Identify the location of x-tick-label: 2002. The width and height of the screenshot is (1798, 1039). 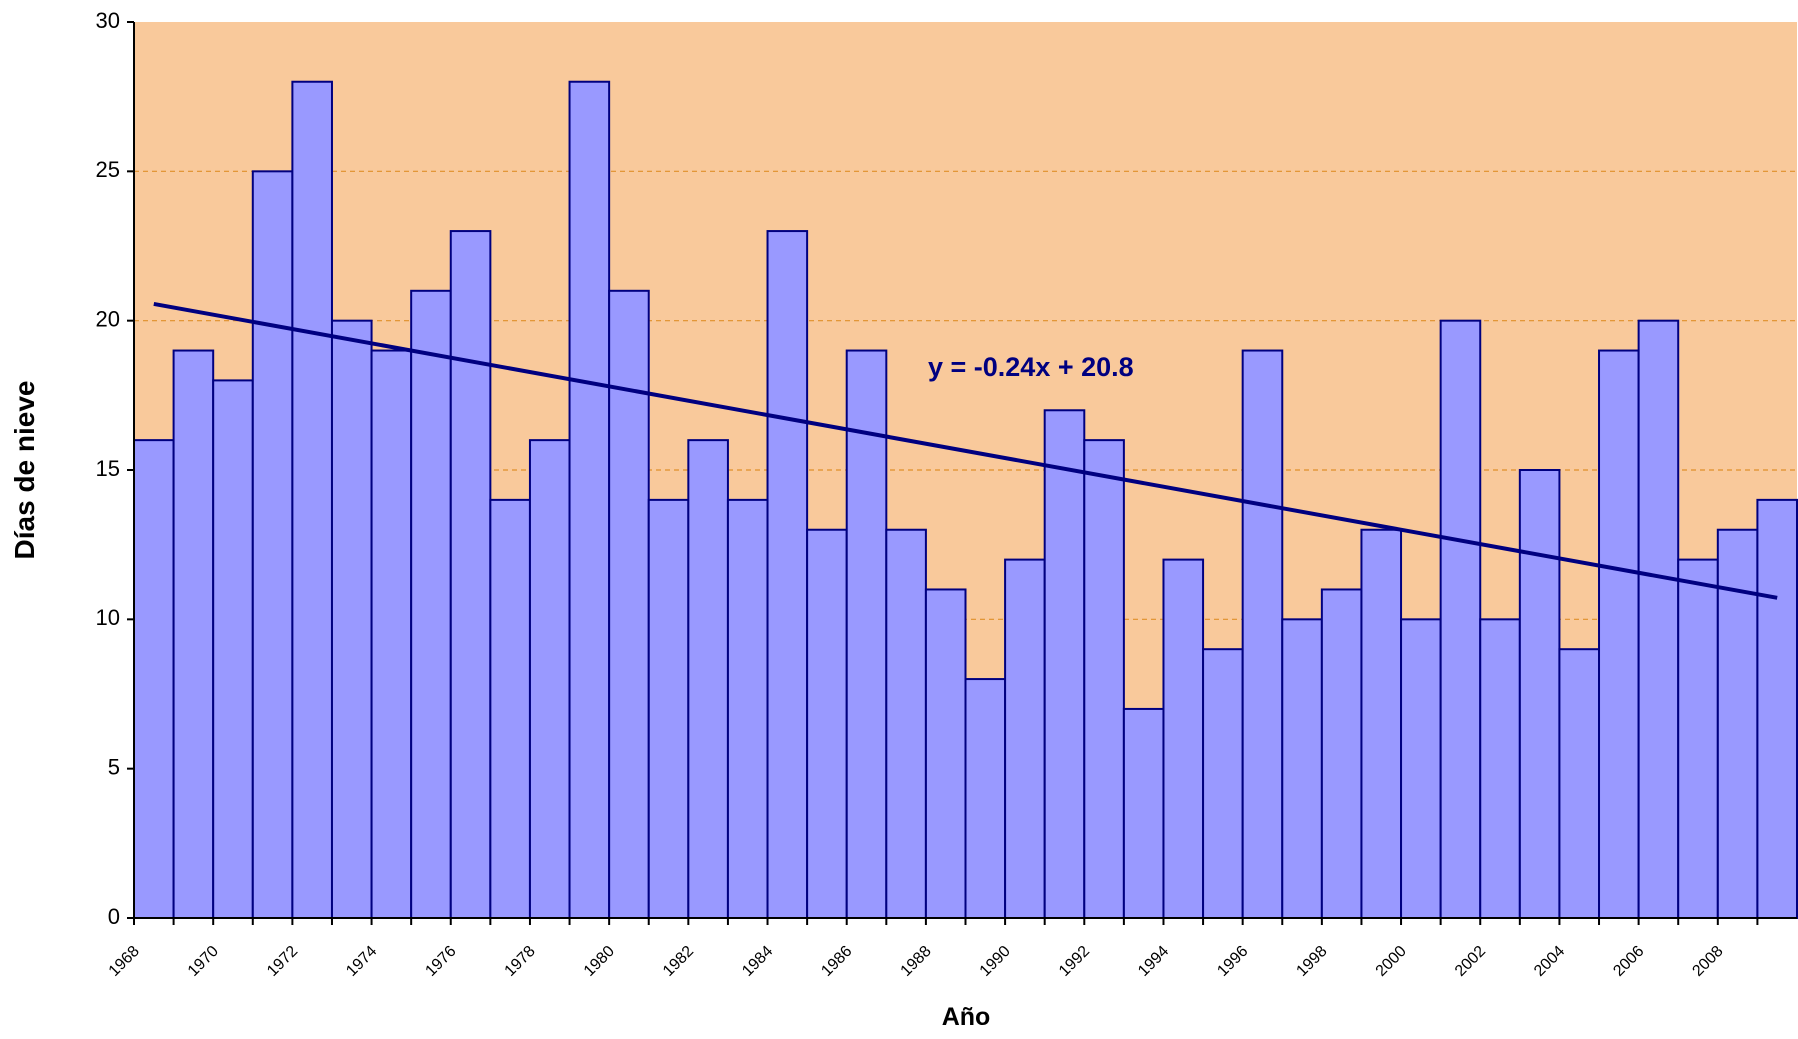
(1470, 961).